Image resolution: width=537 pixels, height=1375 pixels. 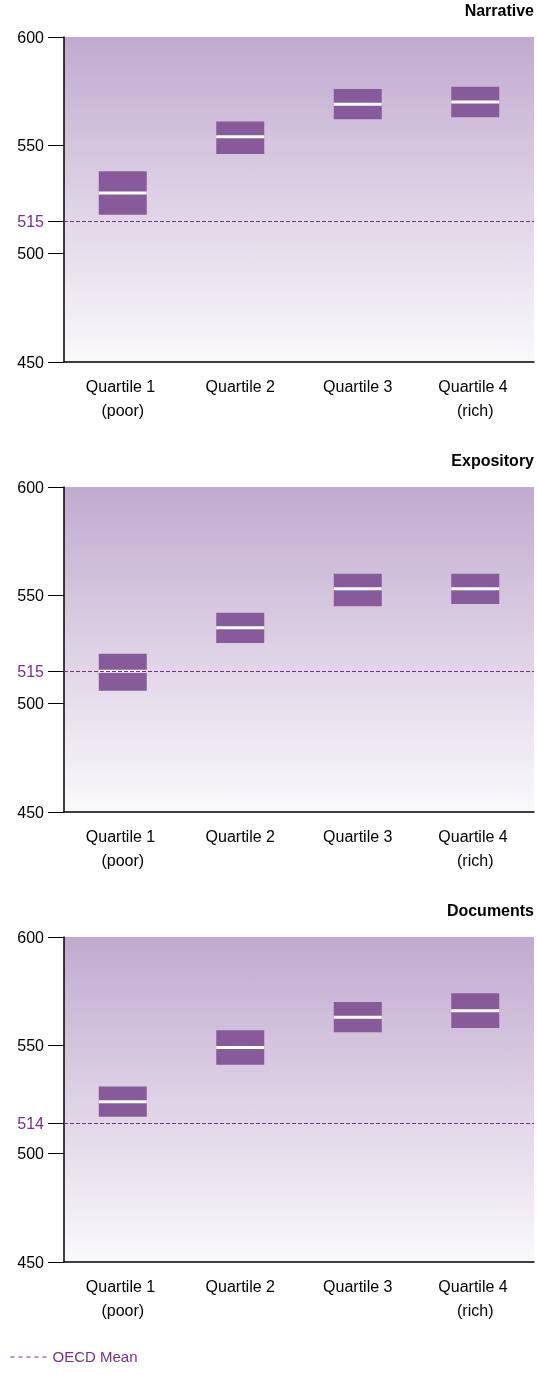 I want to click on chart-title: Narrative, so click(x=499, y=10).